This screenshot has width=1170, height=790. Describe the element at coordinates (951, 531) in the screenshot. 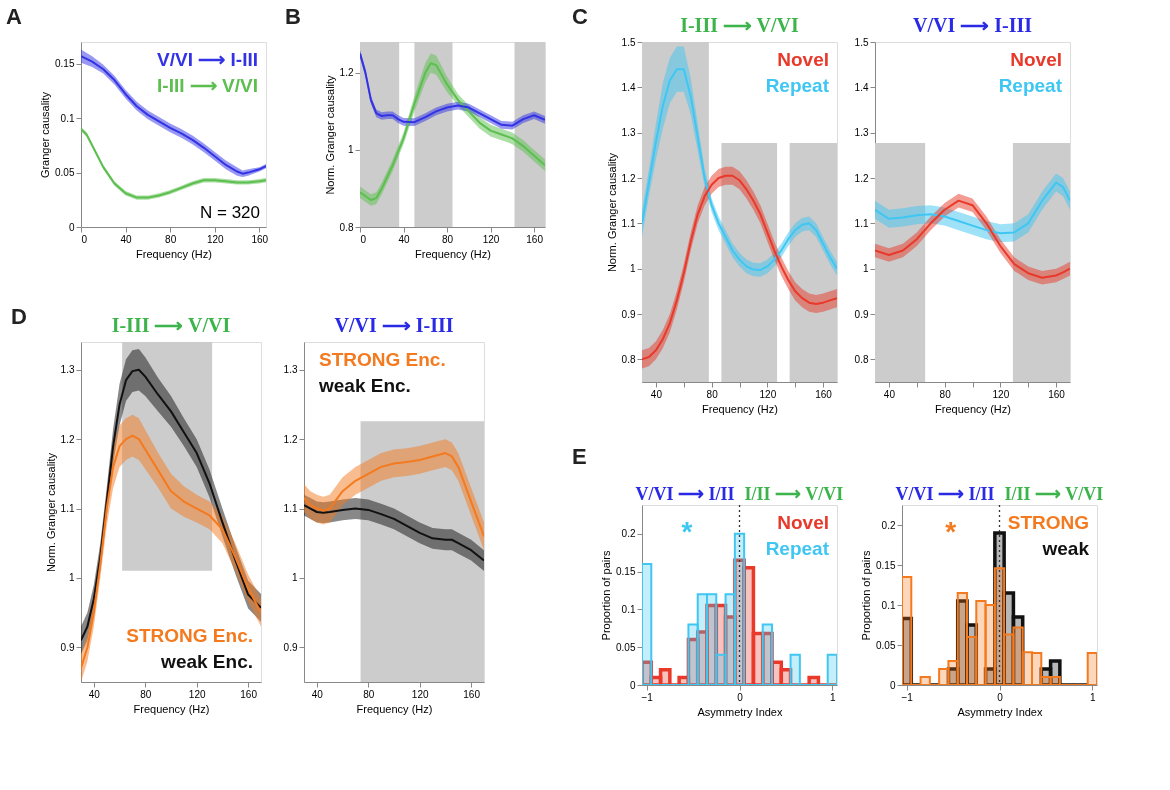

I see `annotation: *` at that location.